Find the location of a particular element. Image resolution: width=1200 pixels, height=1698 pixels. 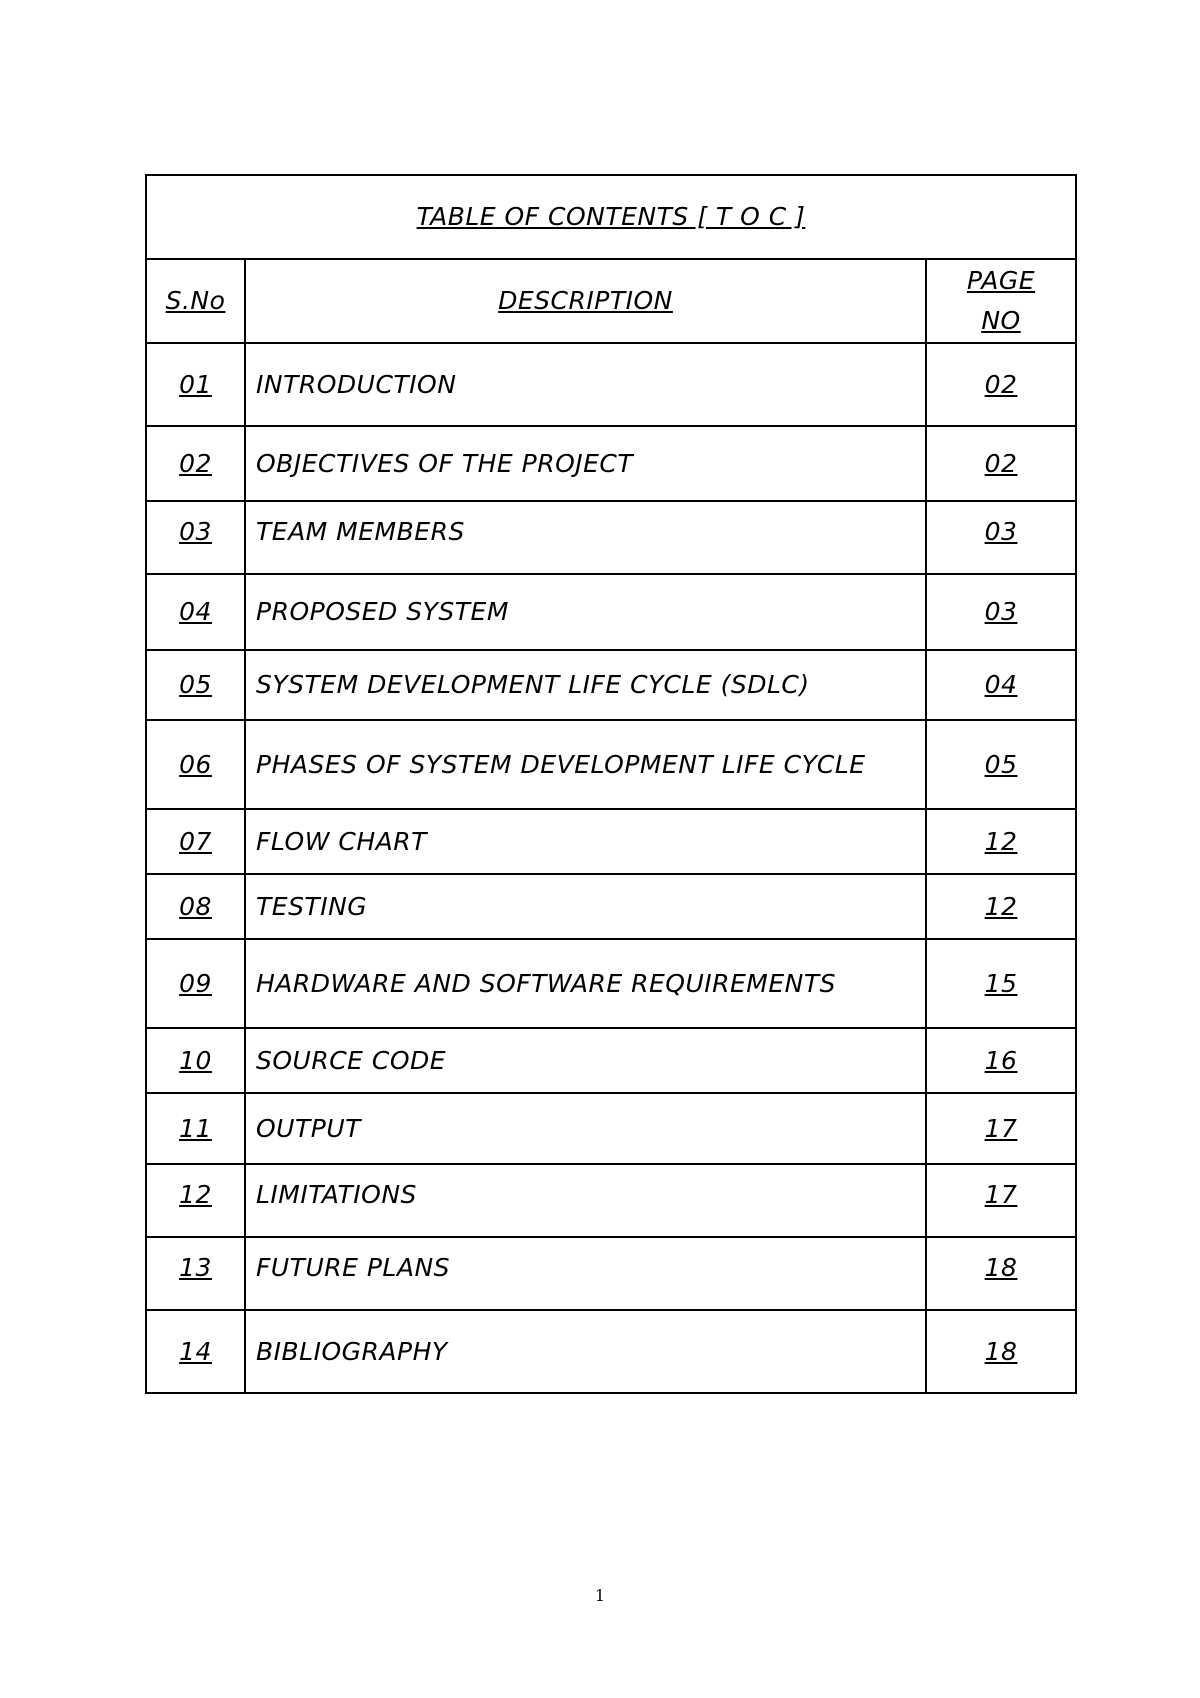

row-sno: 02 is located at coordinates (195, 463).